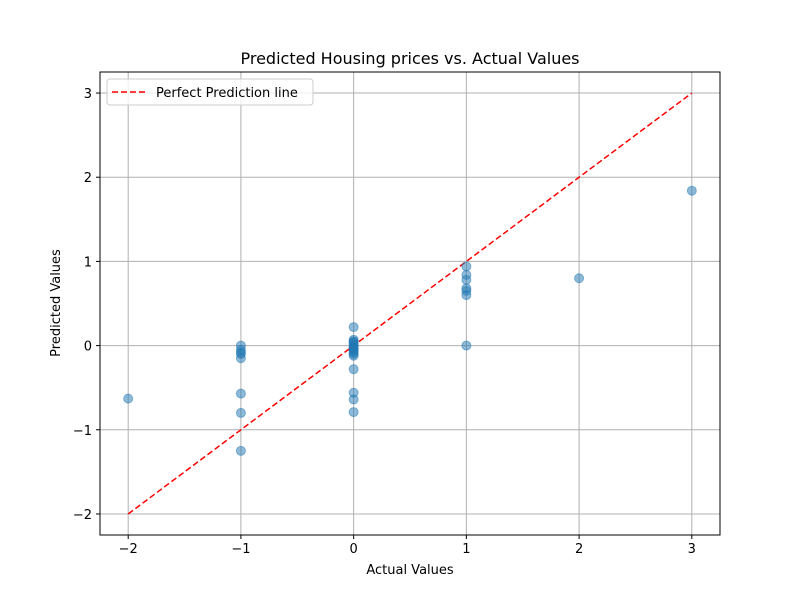 The image size is (800, 600). I want to click on x-tick-label: 2, so click(579, 549).